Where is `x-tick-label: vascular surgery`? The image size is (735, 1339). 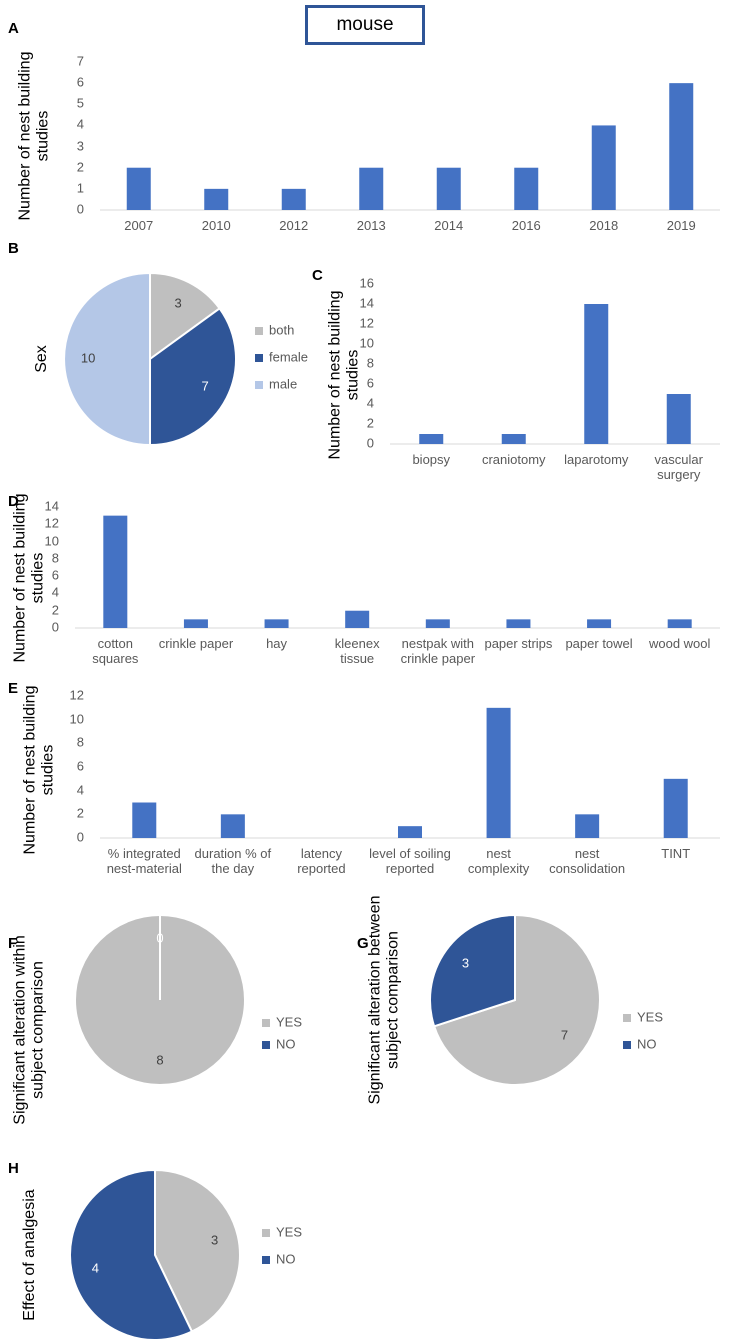
x-tick-label: vascular surgery is located at coordinates (678, 467).